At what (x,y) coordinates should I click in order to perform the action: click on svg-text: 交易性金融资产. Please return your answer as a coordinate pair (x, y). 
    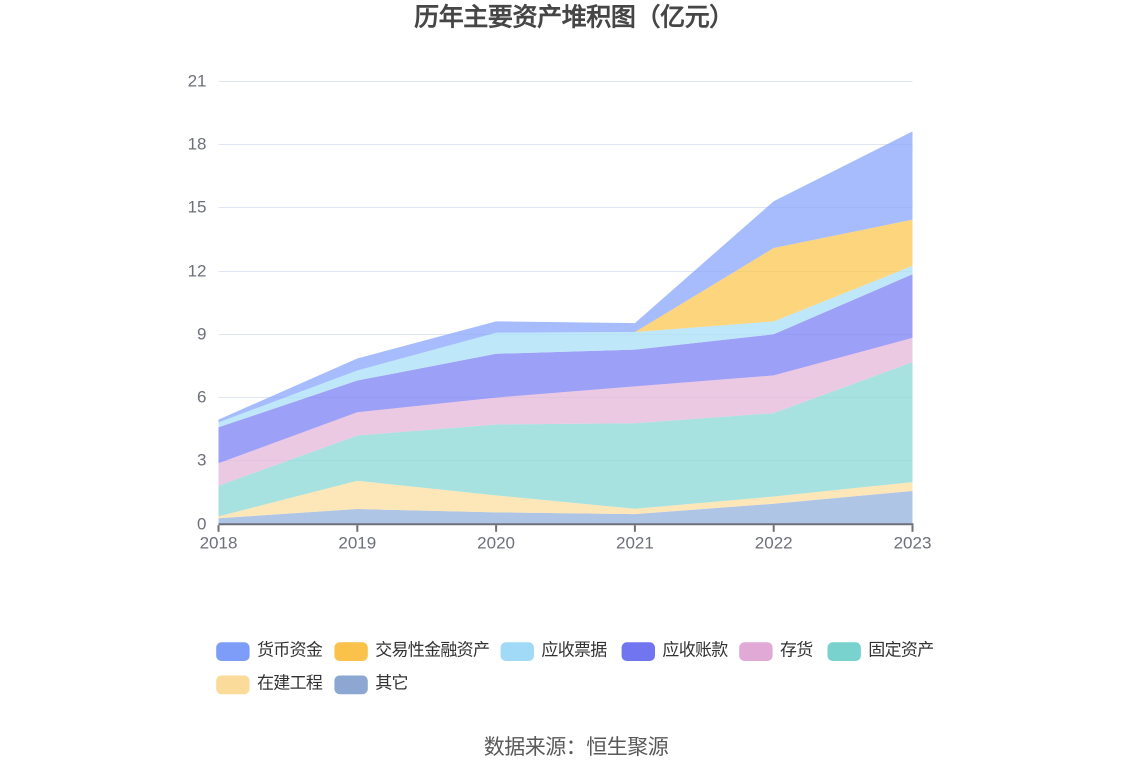
    Looking at the image, I should click on (432, 649).